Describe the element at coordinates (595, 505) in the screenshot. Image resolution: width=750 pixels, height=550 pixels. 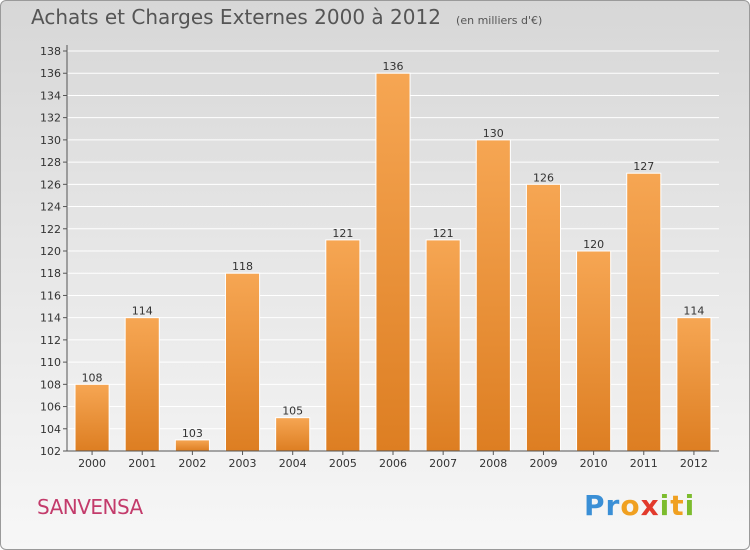
I see `logo-letter: P` at that location.